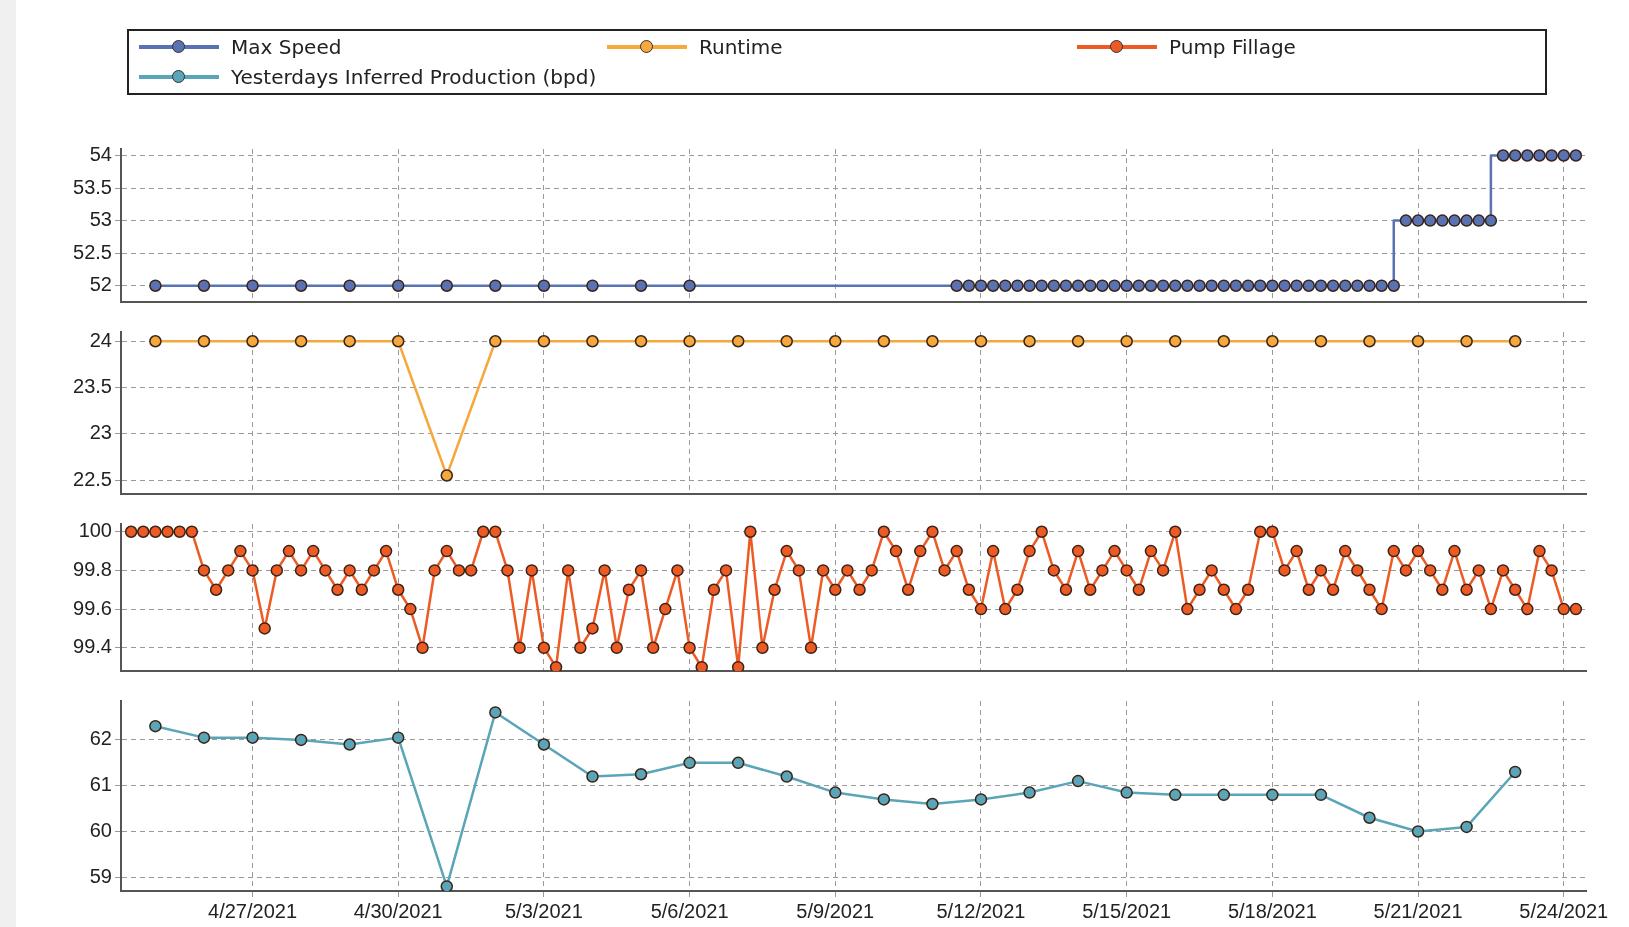 The width and height of the screenshot is (1629, 927). I want to click on y-tick-label: 23.5, so click(92, 386).